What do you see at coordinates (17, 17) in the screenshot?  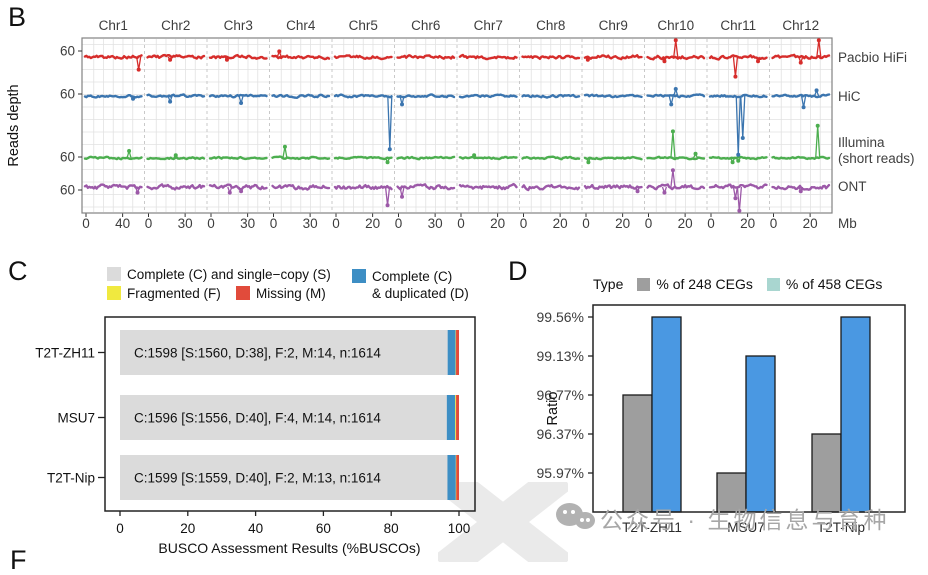 I see `panel-label-b: B` at bounding box center [17, 17].